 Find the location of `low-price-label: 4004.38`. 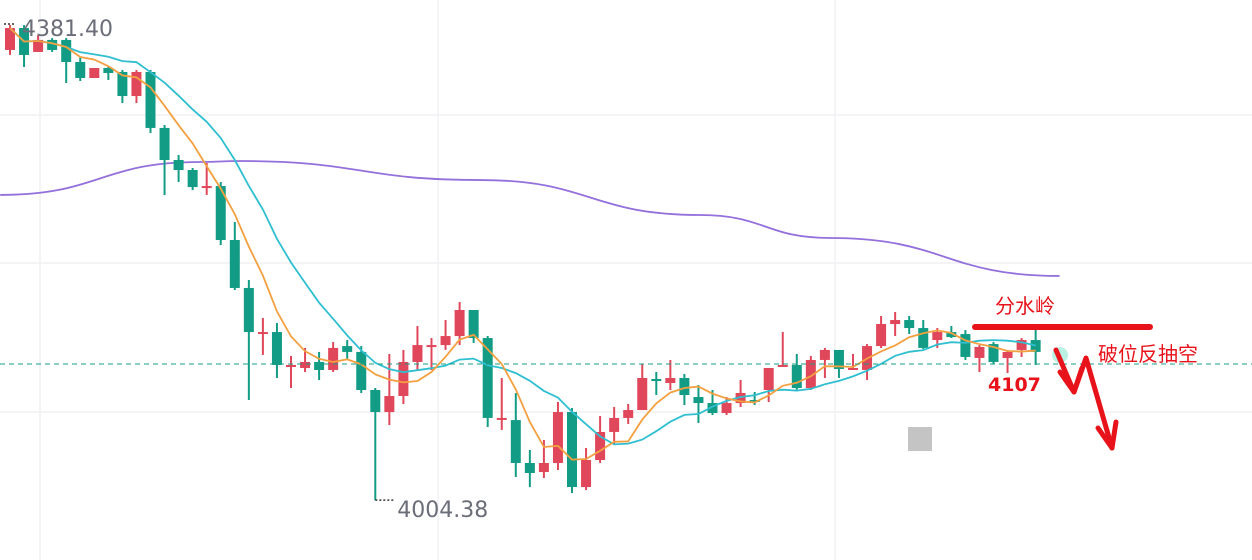

low-price-label: 4004.38 is located at coordinates (442, 510).